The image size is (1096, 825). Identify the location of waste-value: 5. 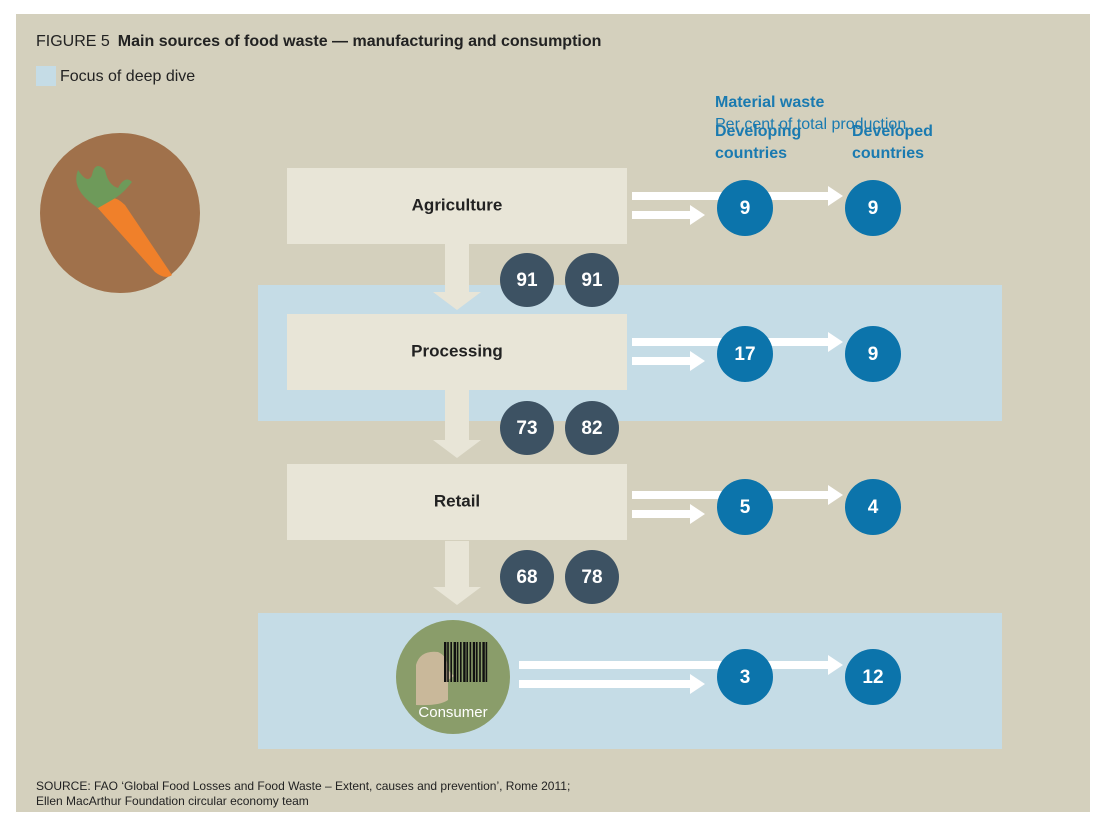
(745, 507).